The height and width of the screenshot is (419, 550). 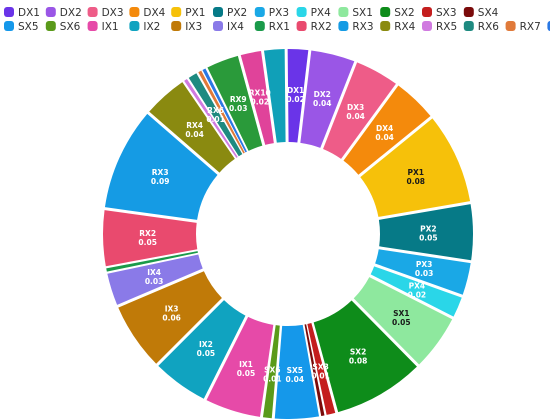 I want to click on slice-label-sx5: SX5, so click(x=295, y=370).